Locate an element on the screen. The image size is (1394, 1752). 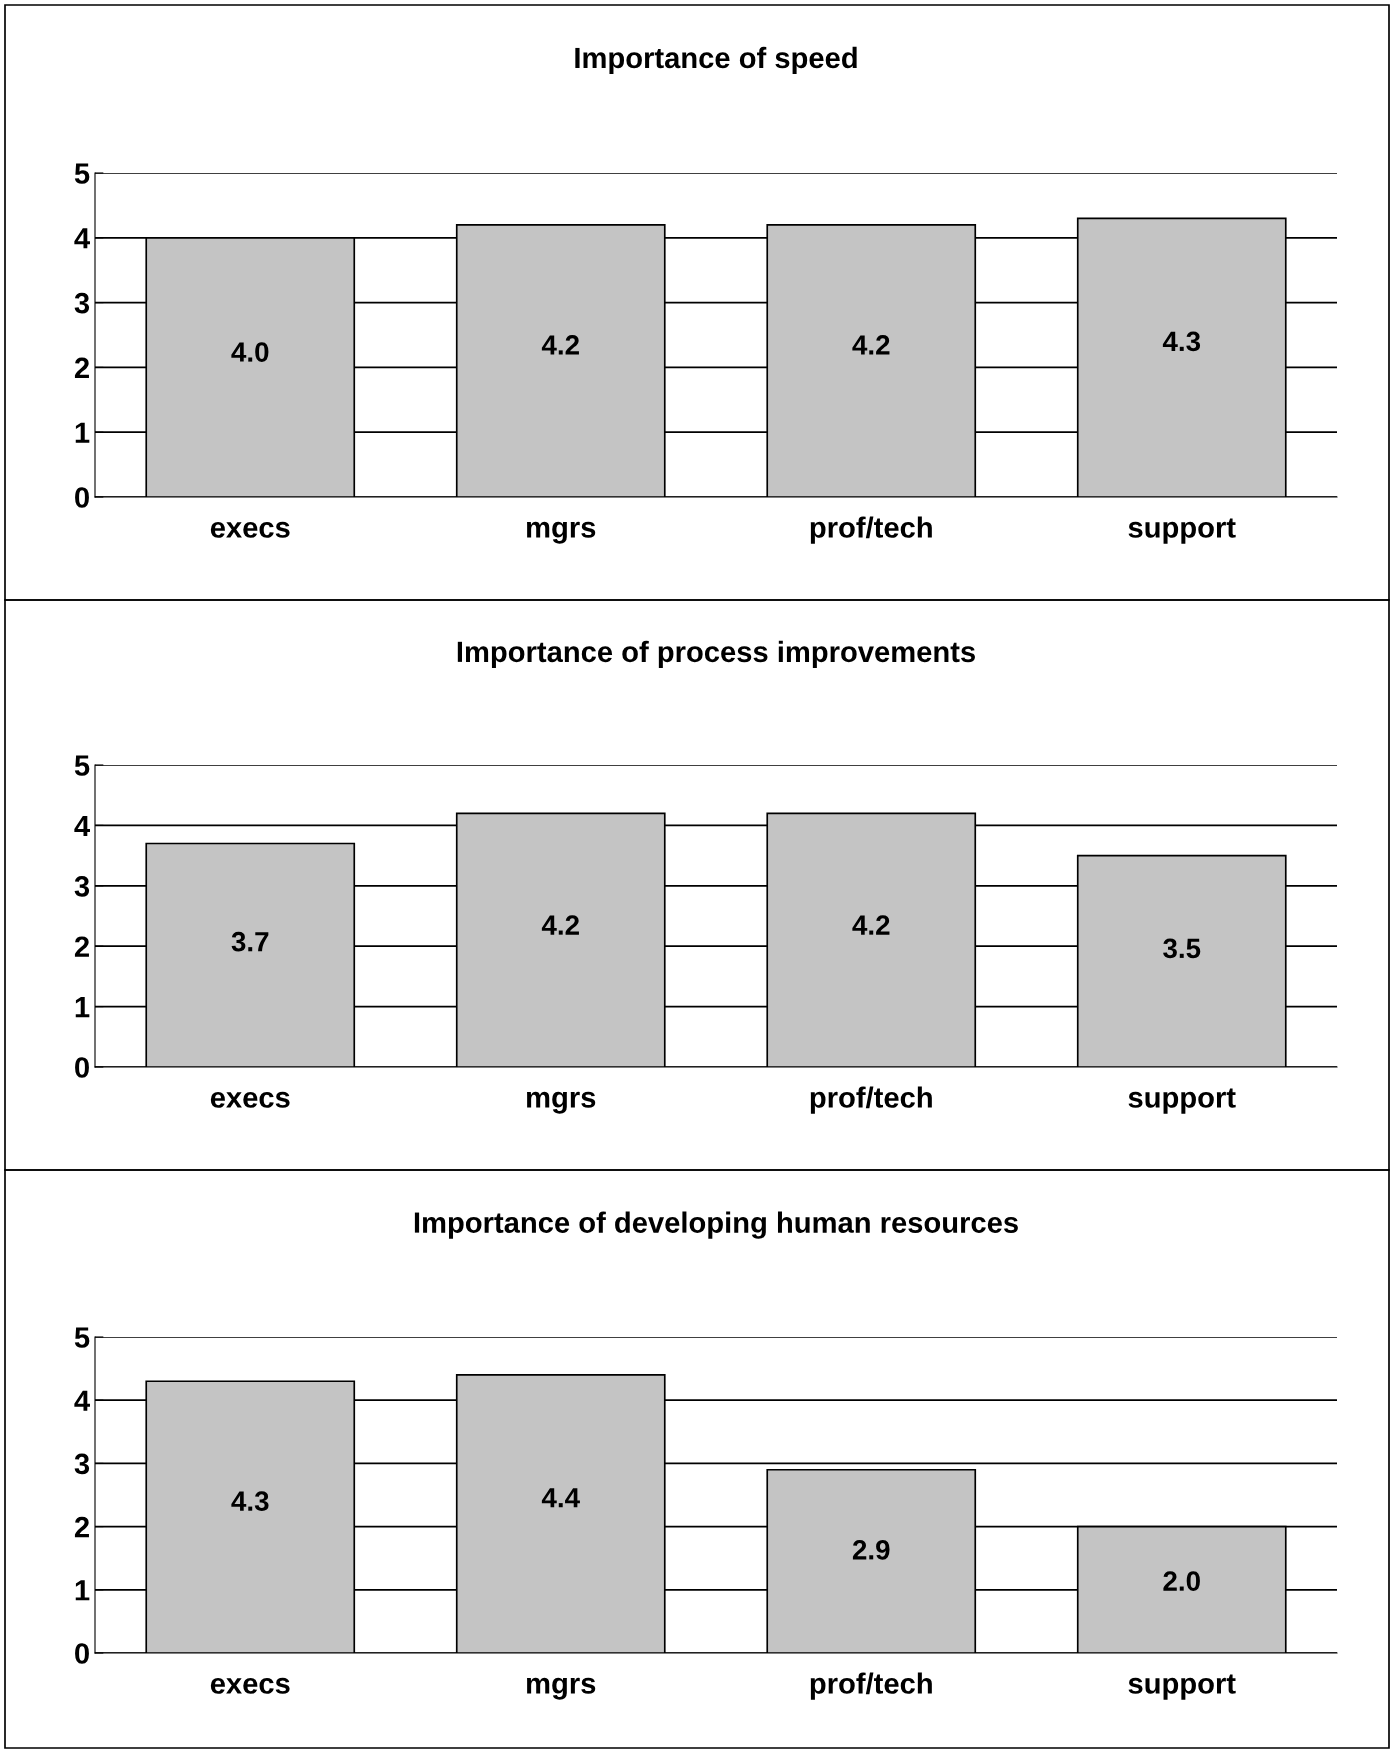
chart-title: Importance of speed is located at coordinates (716, 60).